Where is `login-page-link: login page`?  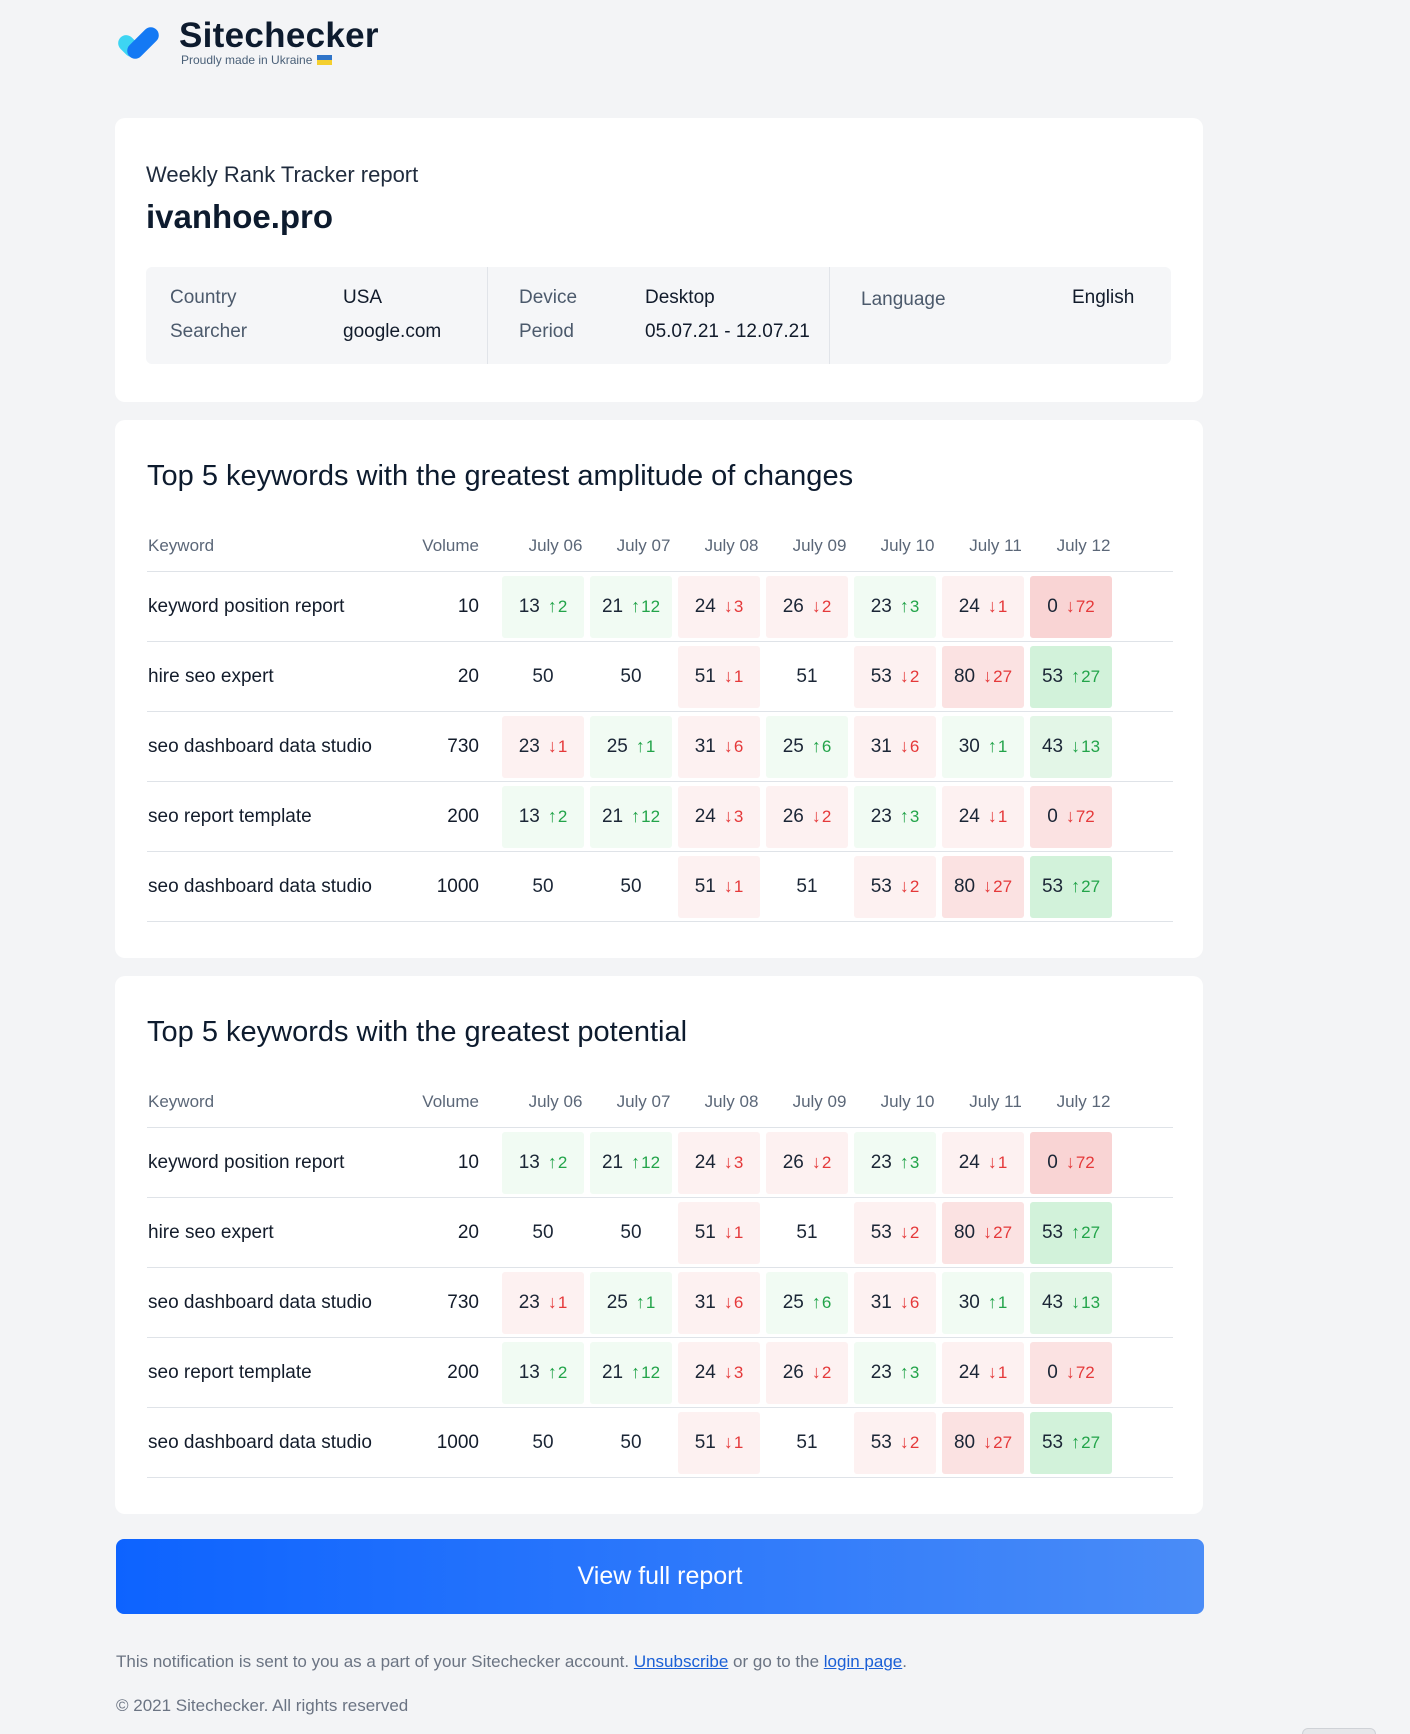 login-page-link: login page is located at coordinates (863, 1661).